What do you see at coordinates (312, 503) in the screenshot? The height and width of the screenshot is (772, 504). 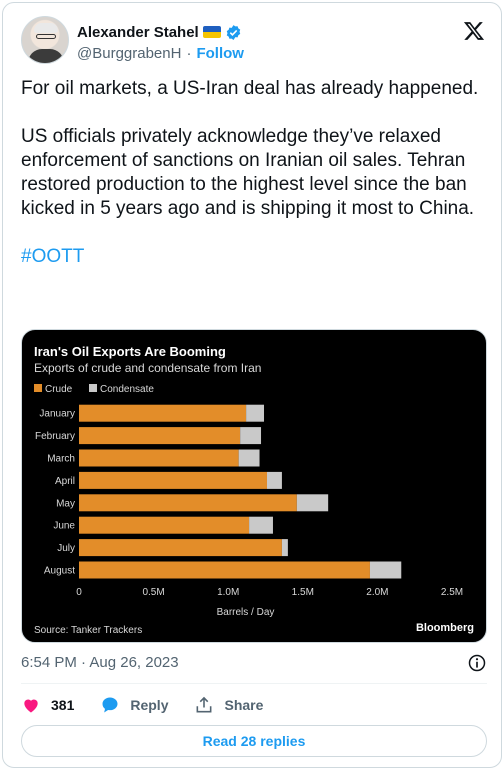 I see `bar-condensate-may` at bounding box center [312, 503].